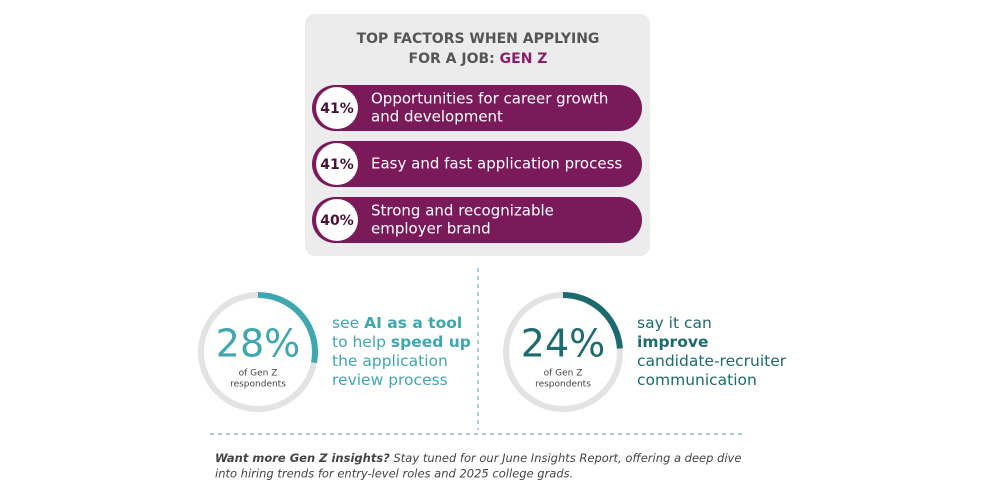 This screenshot has height=500, width=1000. I want to click on stat-text-run: review process, so click(390, 380).